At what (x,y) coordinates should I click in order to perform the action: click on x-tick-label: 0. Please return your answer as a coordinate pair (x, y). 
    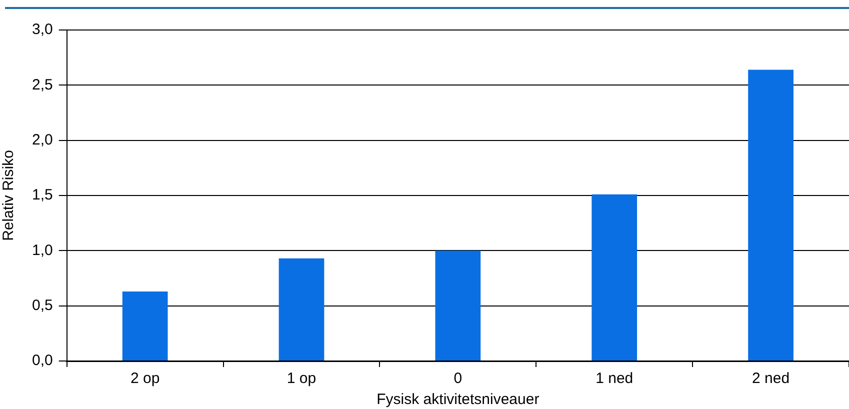
    Looking at the image, I should click on (458, 379).